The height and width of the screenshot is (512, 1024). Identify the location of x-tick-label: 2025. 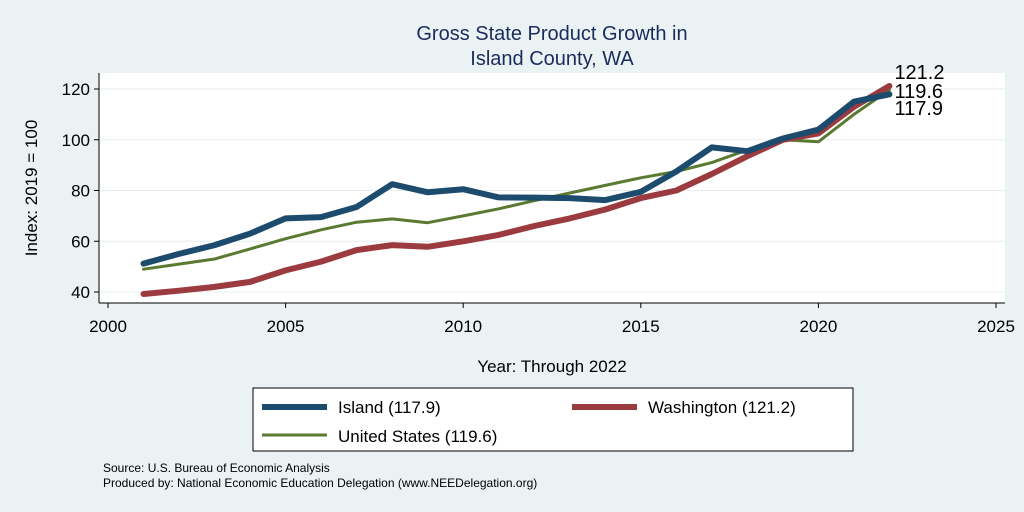
(996, 326).